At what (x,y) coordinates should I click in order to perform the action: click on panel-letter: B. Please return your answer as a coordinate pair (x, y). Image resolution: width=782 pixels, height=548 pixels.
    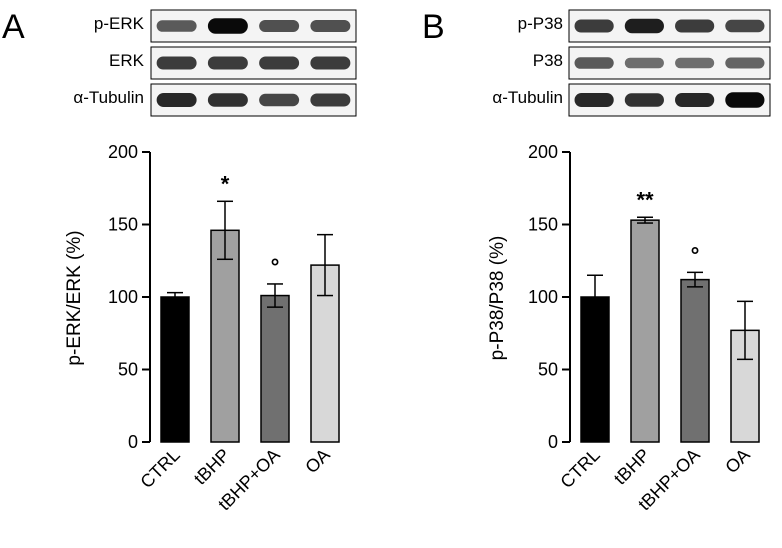
    Looking at the image, I should click on (433, 27).